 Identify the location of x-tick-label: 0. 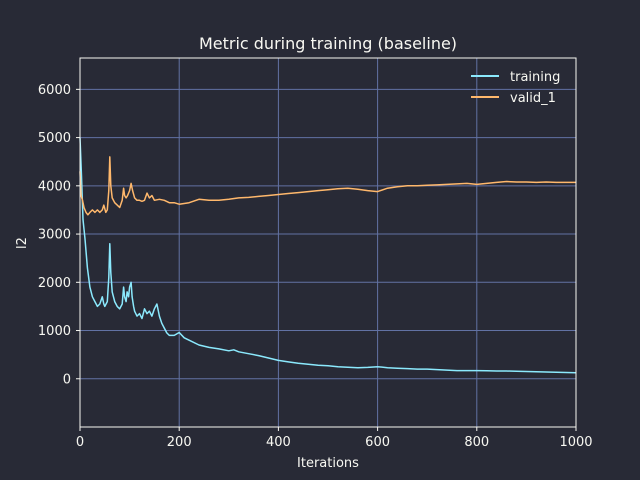
(80, 442).